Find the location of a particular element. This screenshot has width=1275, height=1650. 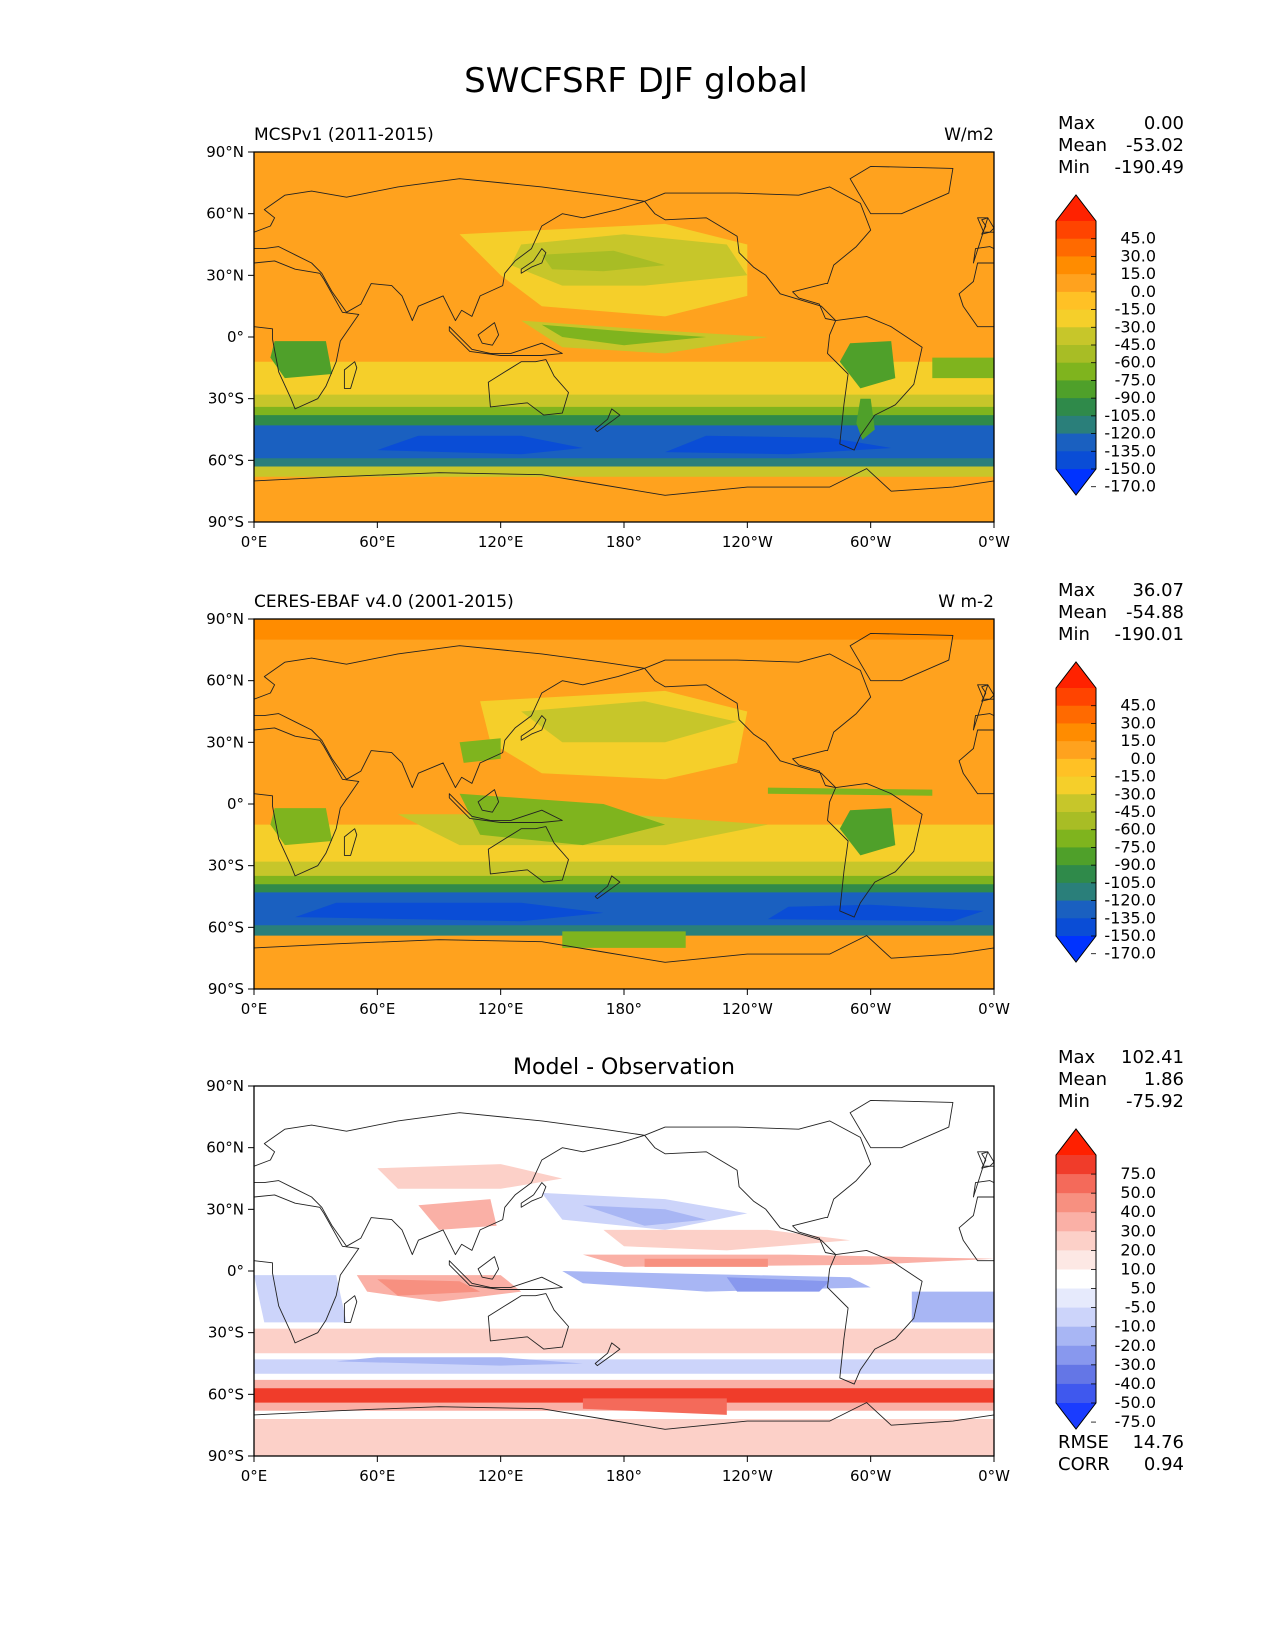

rmse-label: RMSE is located at coordinates (1083, 1442).